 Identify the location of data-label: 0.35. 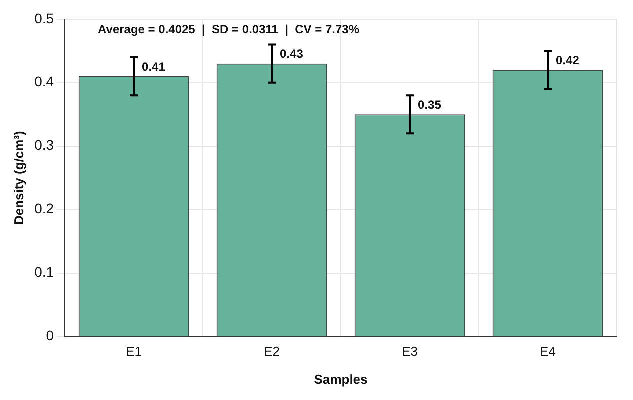
(430, 105).